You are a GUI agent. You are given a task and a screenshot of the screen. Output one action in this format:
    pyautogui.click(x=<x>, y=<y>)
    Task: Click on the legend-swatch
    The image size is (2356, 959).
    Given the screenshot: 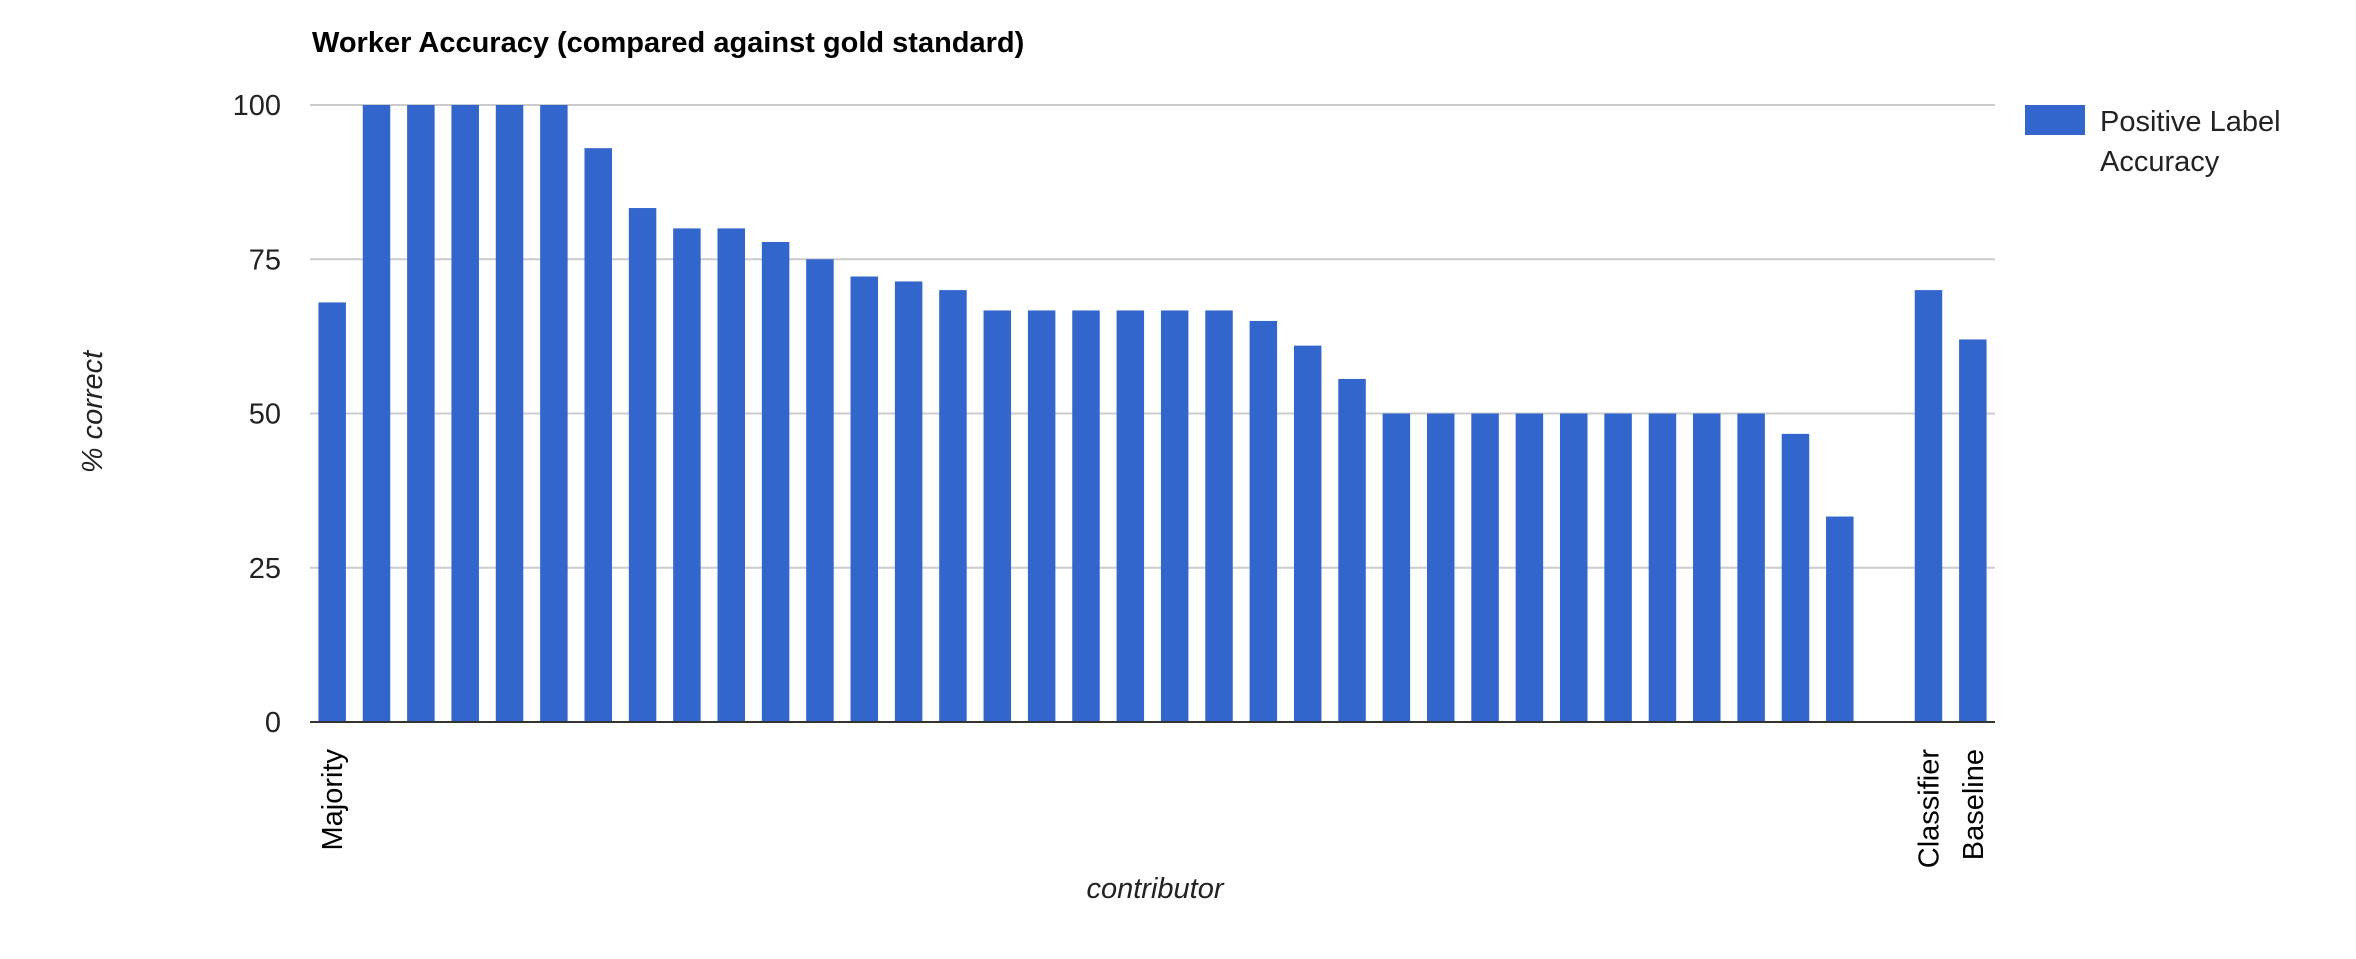 What is the action you would take?
    pyautogui.click(x=2055, y=120)
    